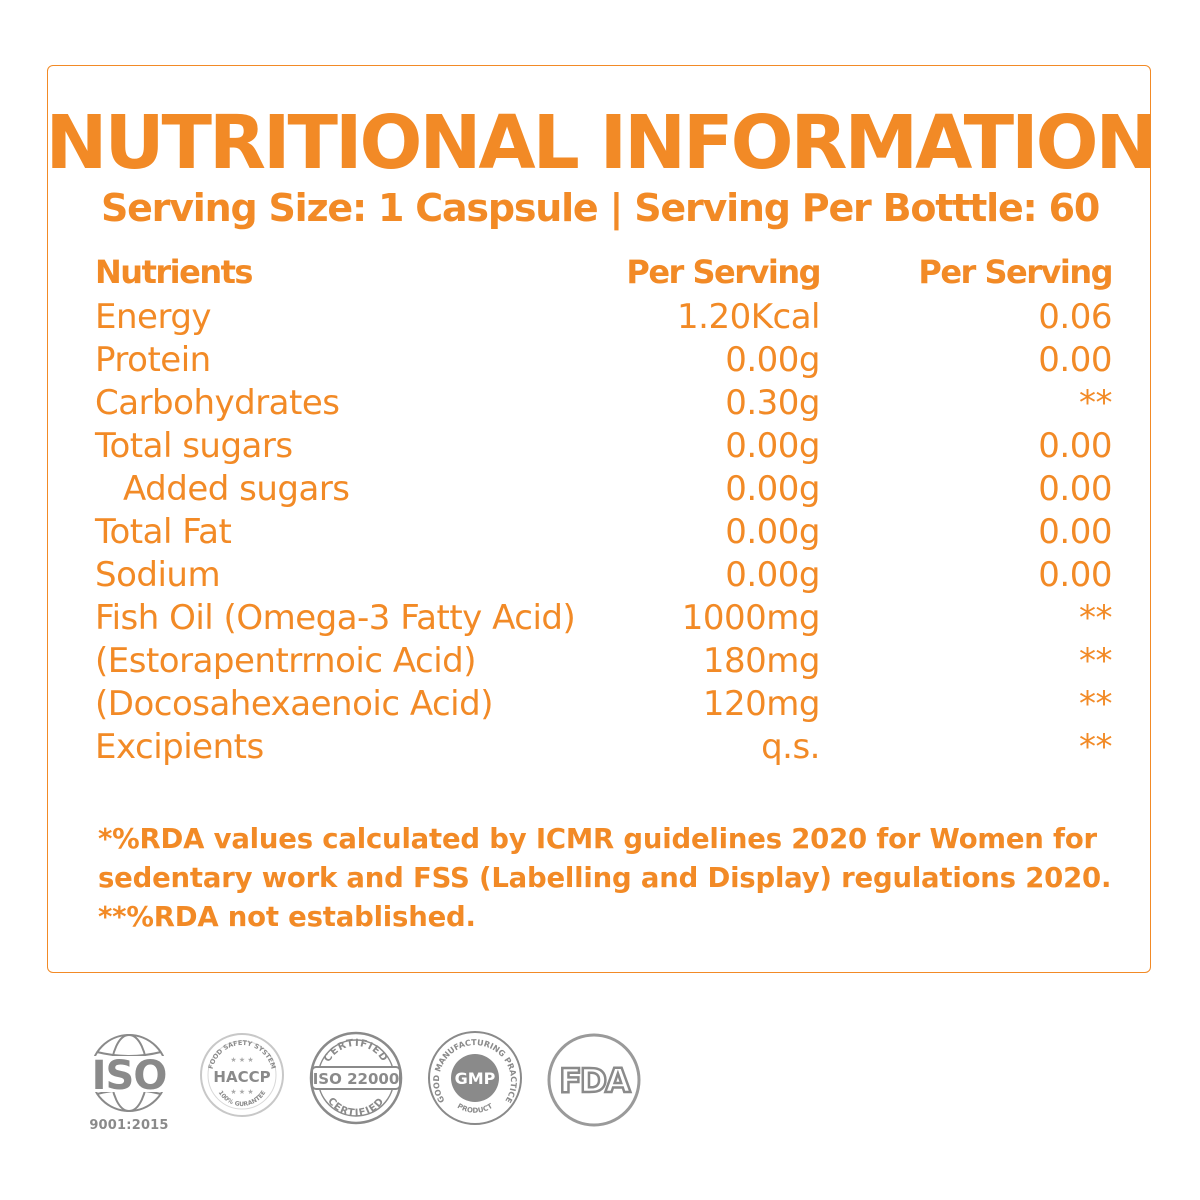  What do you see at coordinates (761, 704) in the screenshot?
I see `per-serving-value: 120mg` at bounding box center [761, 704].